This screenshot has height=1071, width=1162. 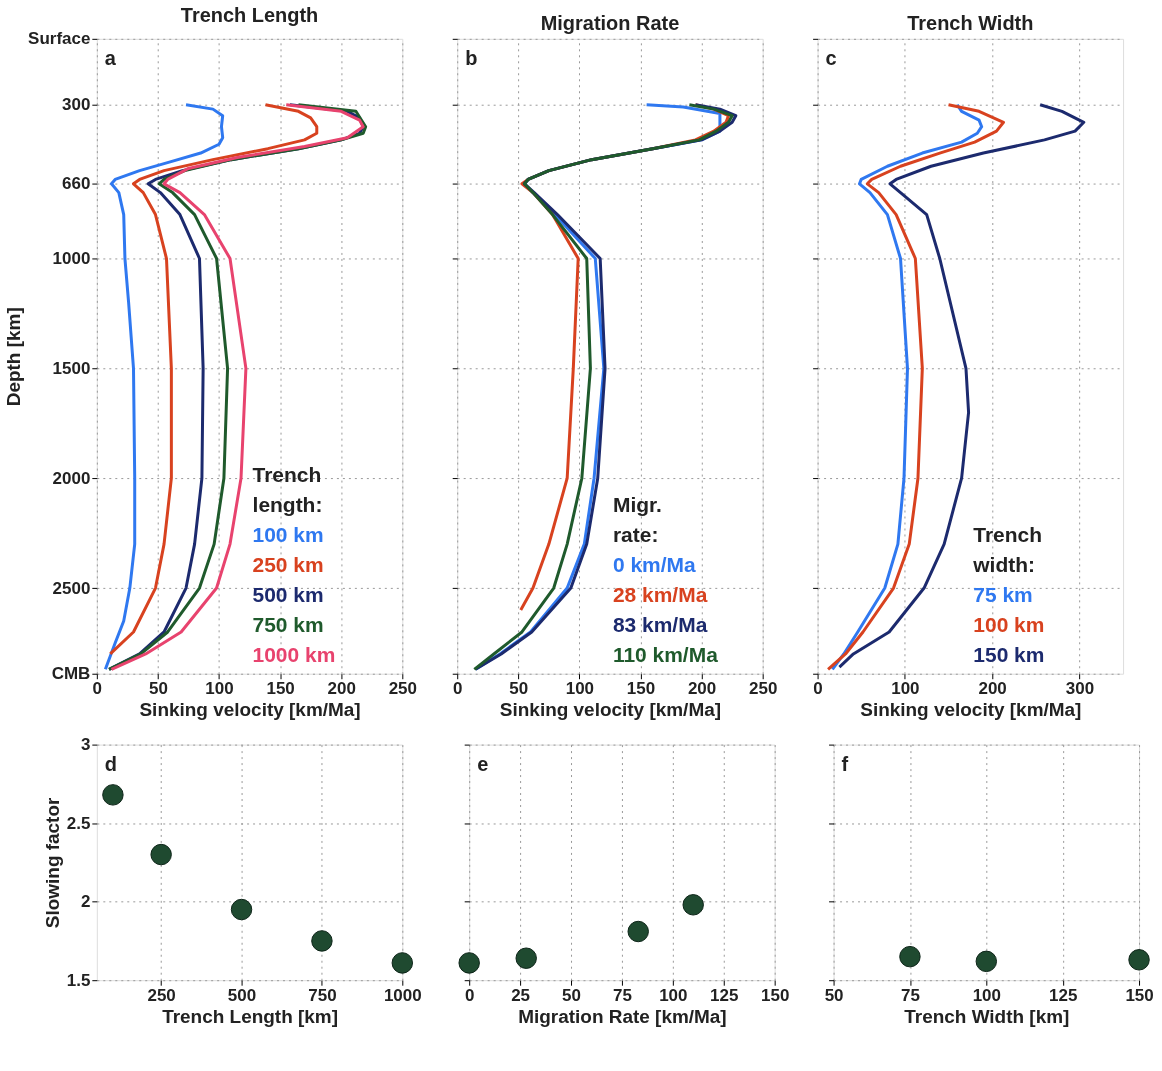 What do you see at coordinates (288, 594) in the screenshot?
I see `text: 500 km` at bounding box center [288, 594].